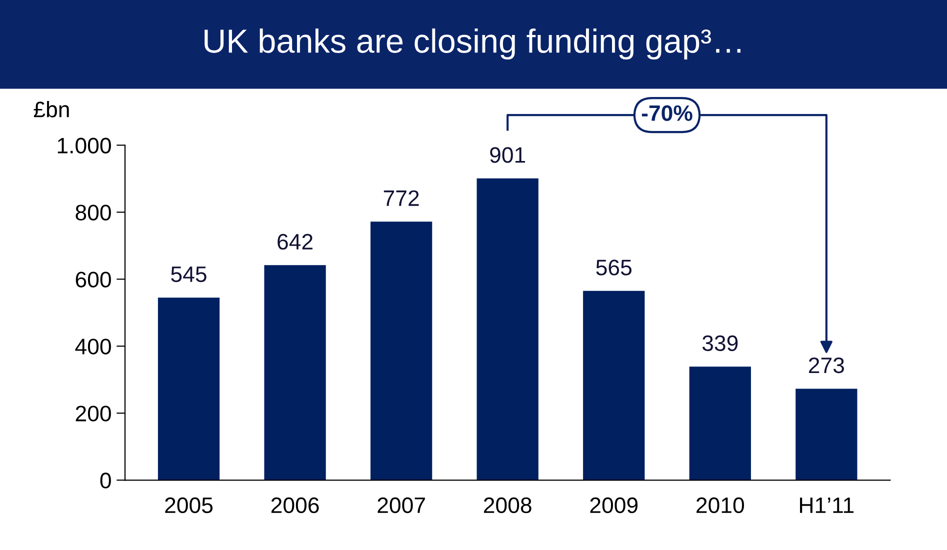 This screenshot has height=550, width=947. I want to click on x-tick-label: 2010, so click(720, 505).